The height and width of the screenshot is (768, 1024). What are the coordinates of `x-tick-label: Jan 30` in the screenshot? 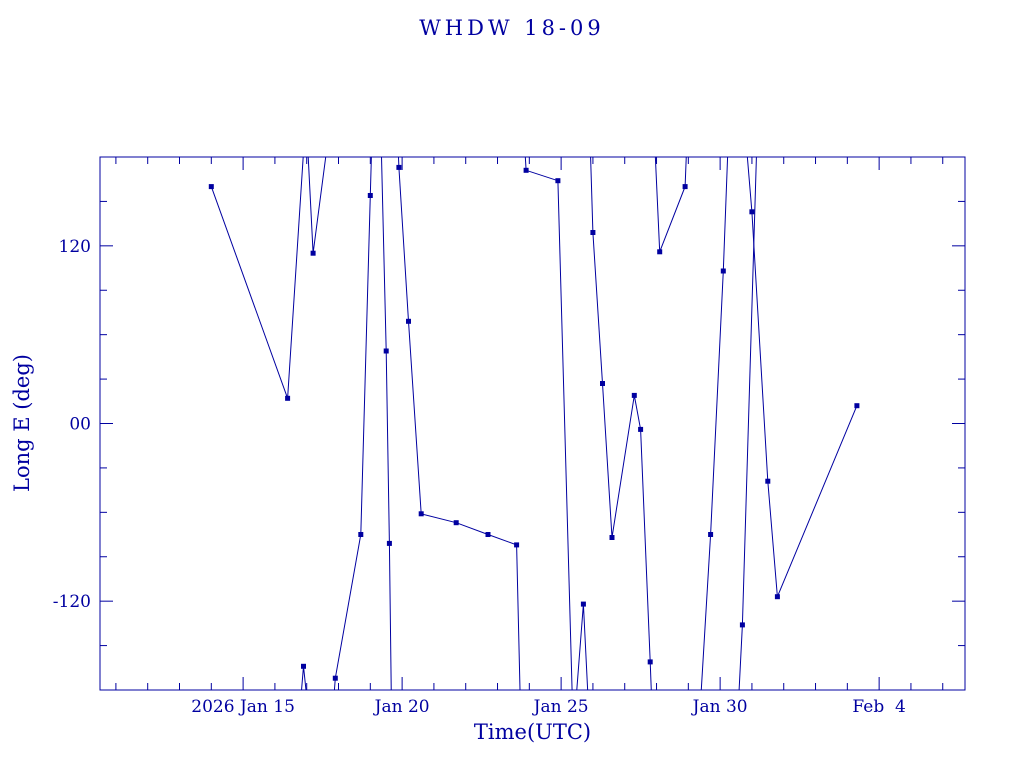 It's located at (719, 707).